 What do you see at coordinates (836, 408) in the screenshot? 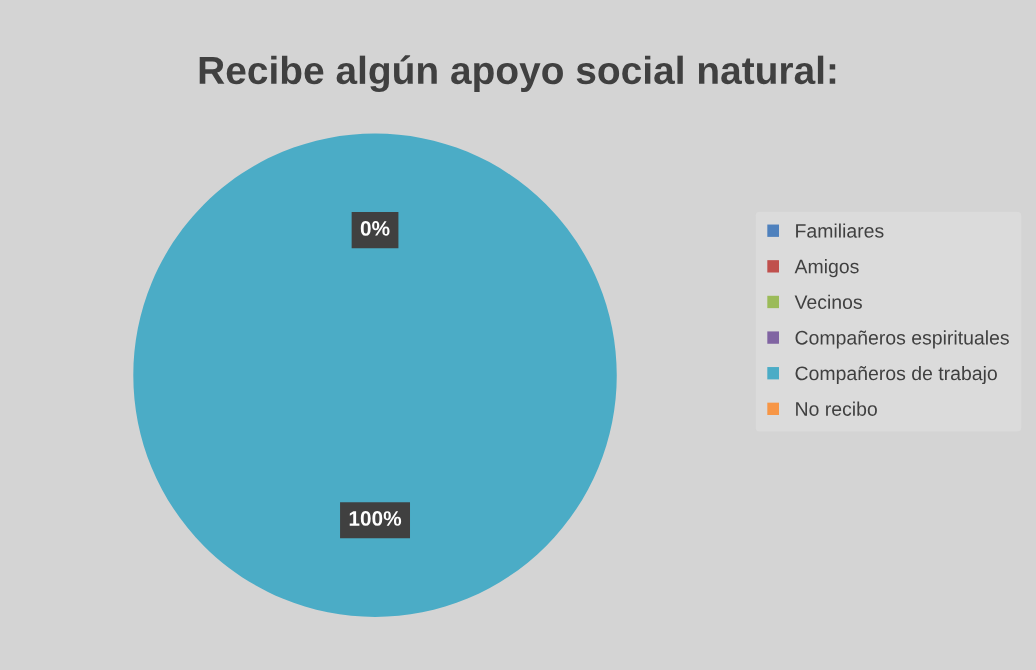
I see `legend-label: No recibo` at bounding box center [836, 408].